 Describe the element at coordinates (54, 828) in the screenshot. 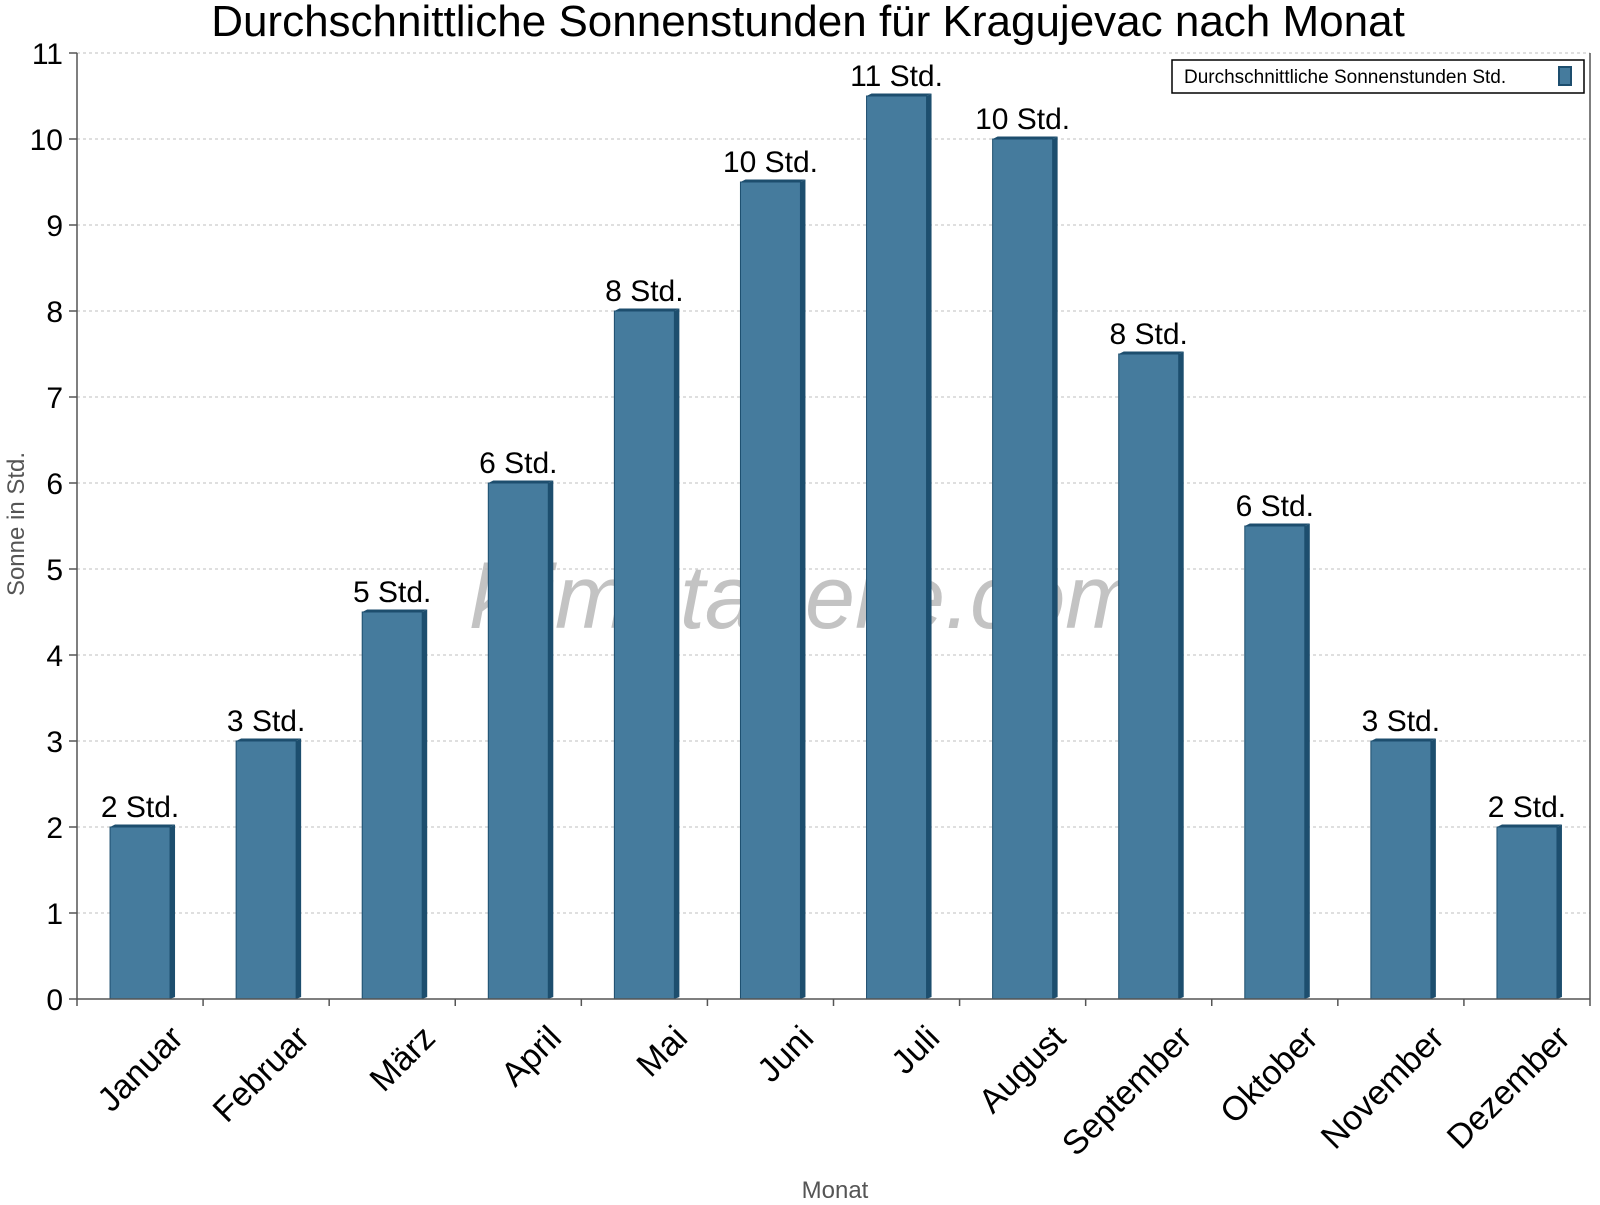

I see `y-tick-label: 2` at that location.